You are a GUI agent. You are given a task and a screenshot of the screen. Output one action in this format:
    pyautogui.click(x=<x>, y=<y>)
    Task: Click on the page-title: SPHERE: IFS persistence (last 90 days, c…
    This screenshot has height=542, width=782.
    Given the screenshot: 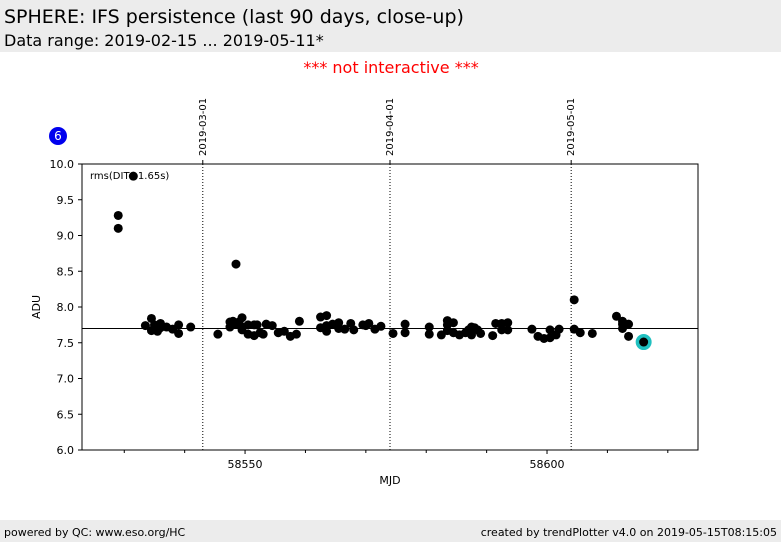 What is the action you would take?
    pyautogui.click(x=234, y=17)
    